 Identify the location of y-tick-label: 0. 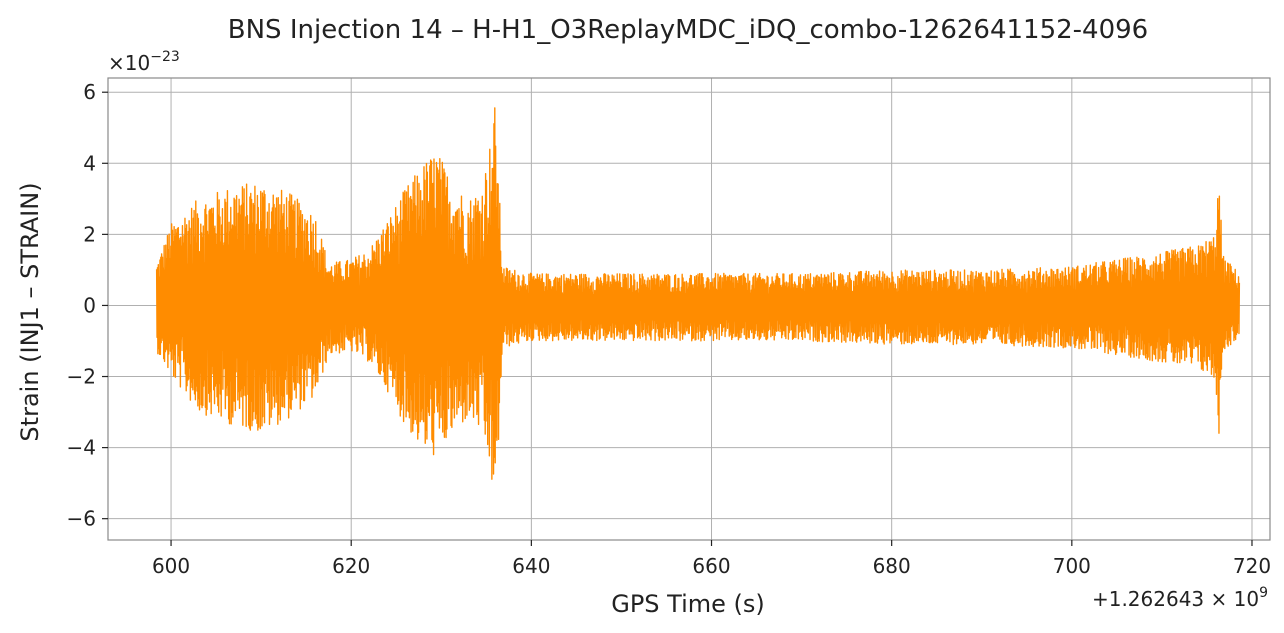
(89, 305).